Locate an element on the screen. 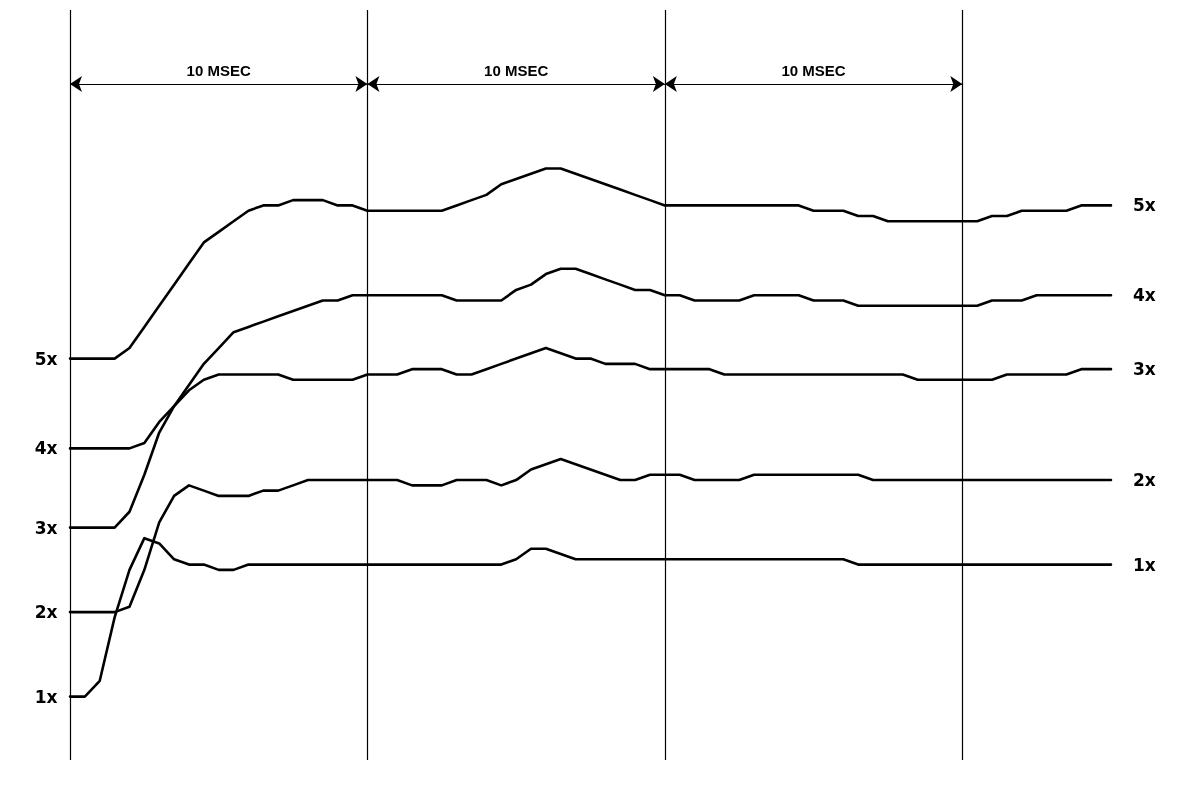  text: 1x is located at coordinates (46, 696).